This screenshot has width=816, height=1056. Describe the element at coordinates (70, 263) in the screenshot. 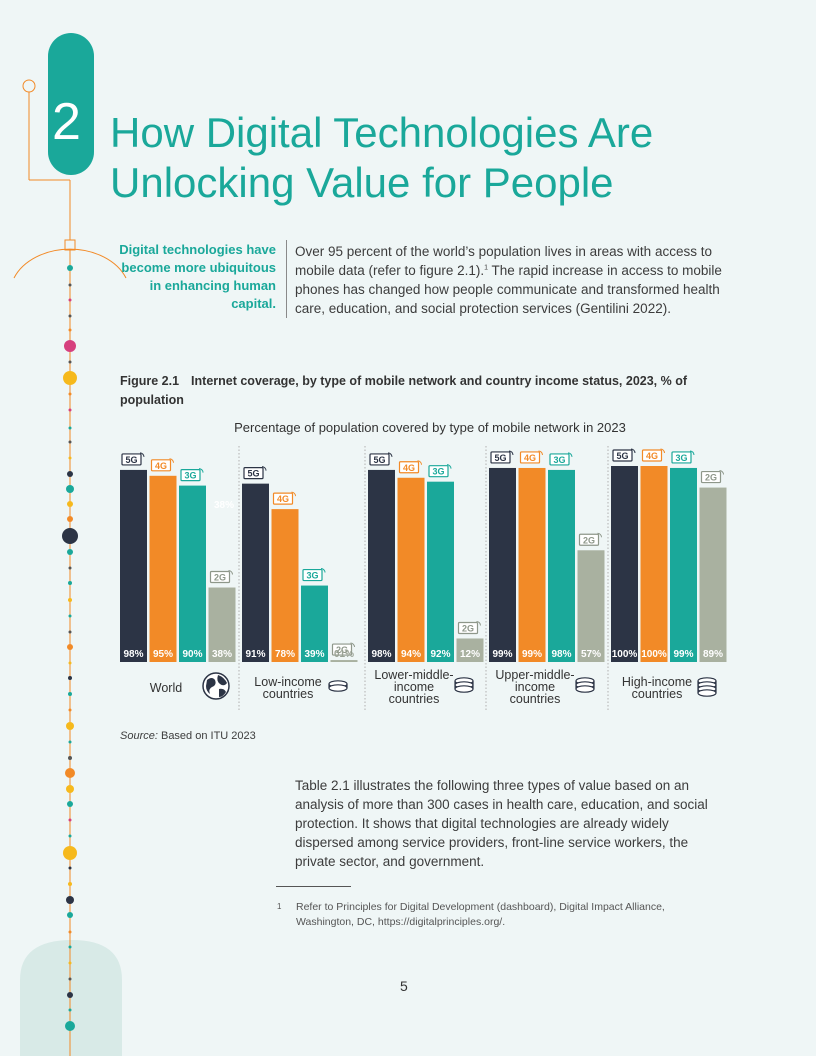

I see `timeline-arc` at that location.